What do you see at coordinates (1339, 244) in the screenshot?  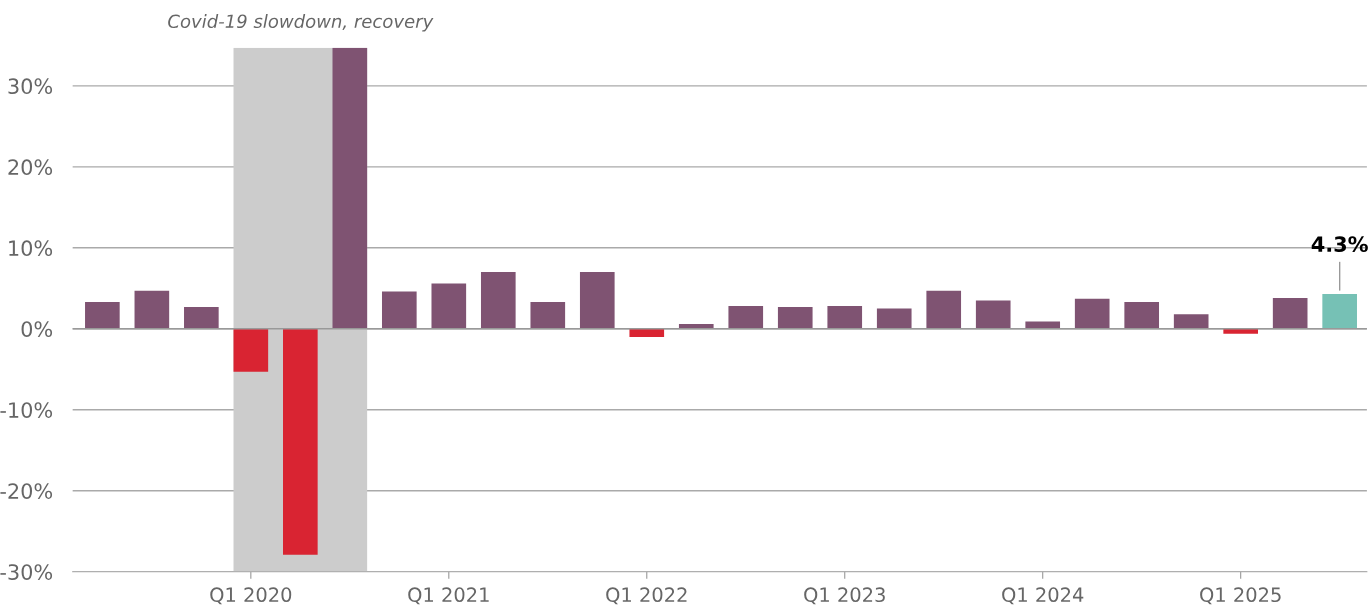 I see `data-label: 4.3%` at bounding box center [1339, 244].